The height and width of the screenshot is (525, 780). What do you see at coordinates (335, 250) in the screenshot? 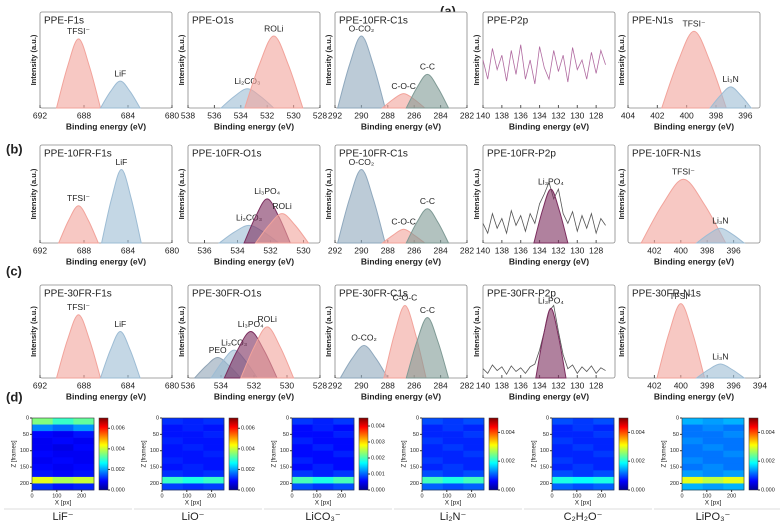
I see `x-tick-label: 292` at bounding box center [335, 250].